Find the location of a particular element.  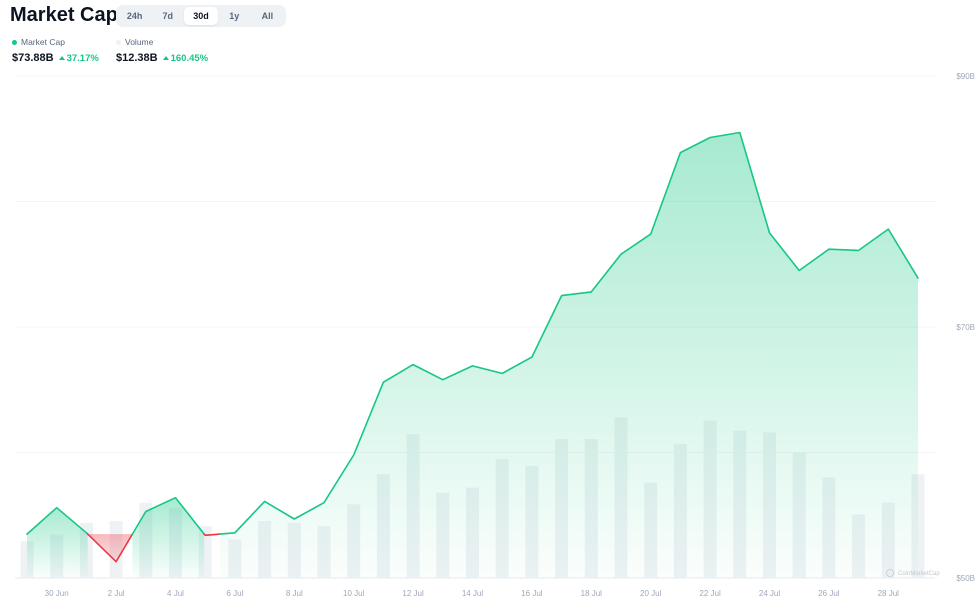

volume-dot-icon is located at coordinates (118, 42).